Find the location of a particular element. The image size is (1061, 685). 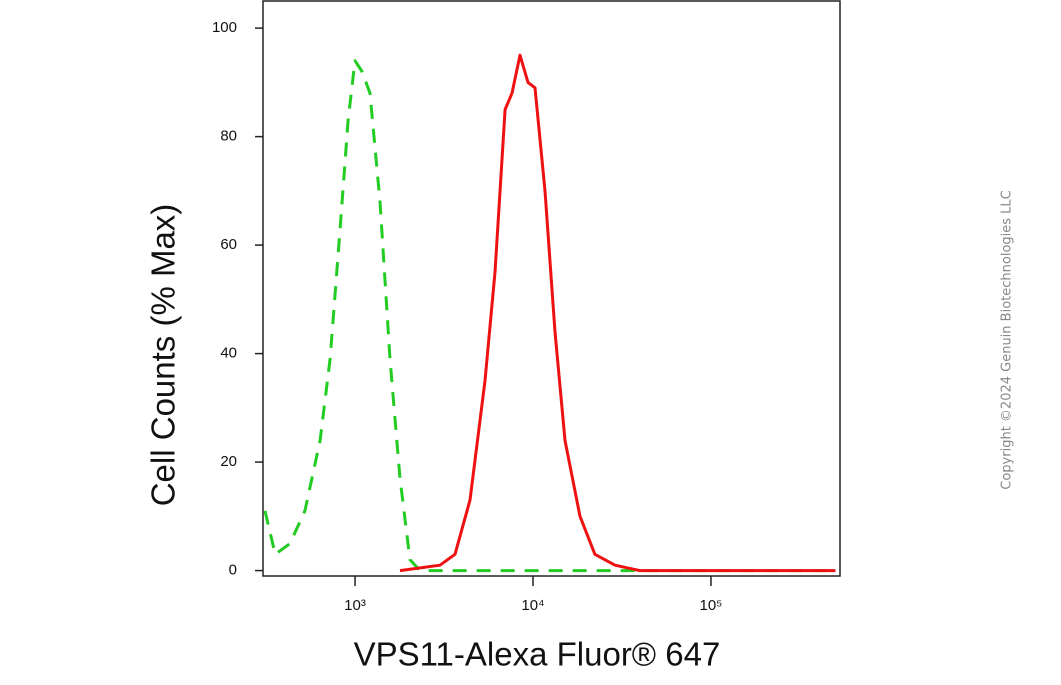

y-tick-label: 100 is located at coordinates (224, 27).